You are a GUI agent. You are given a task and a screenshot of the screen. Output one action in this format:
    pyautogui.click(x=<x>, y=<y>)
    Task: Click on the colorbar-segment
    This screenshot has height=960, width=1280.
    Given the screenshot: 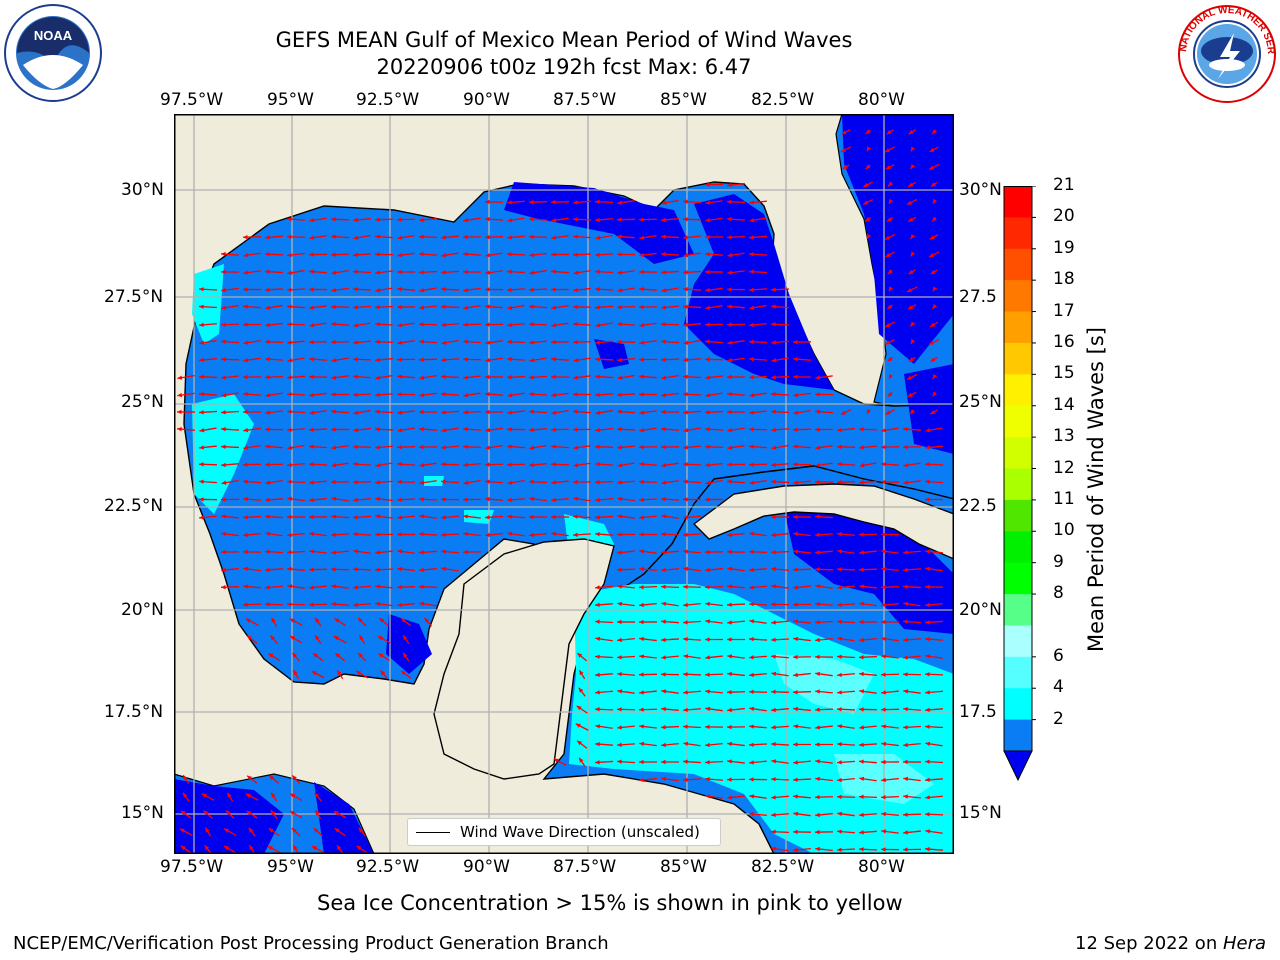 What is the action you would take?
    pyautogui.click(x=1018, y=641)
    